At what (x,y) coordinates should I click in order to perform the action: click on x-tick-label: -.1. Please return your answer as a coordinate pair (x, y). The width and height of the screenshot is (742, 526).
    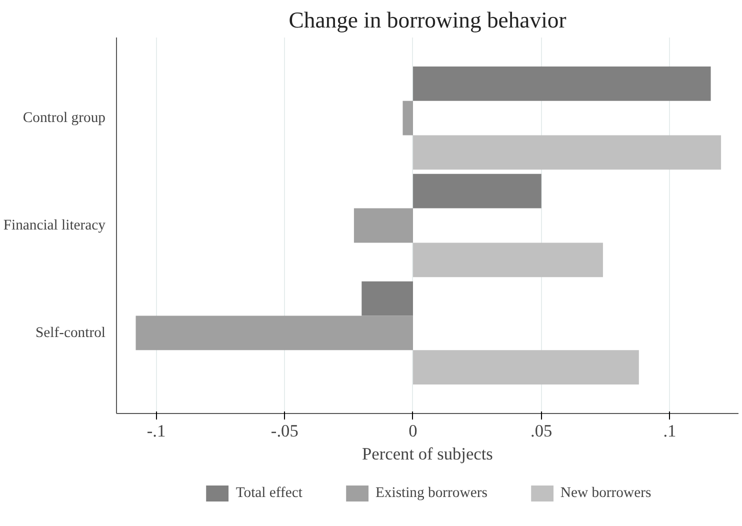
    Looking at the image, I should click on (156, 431).